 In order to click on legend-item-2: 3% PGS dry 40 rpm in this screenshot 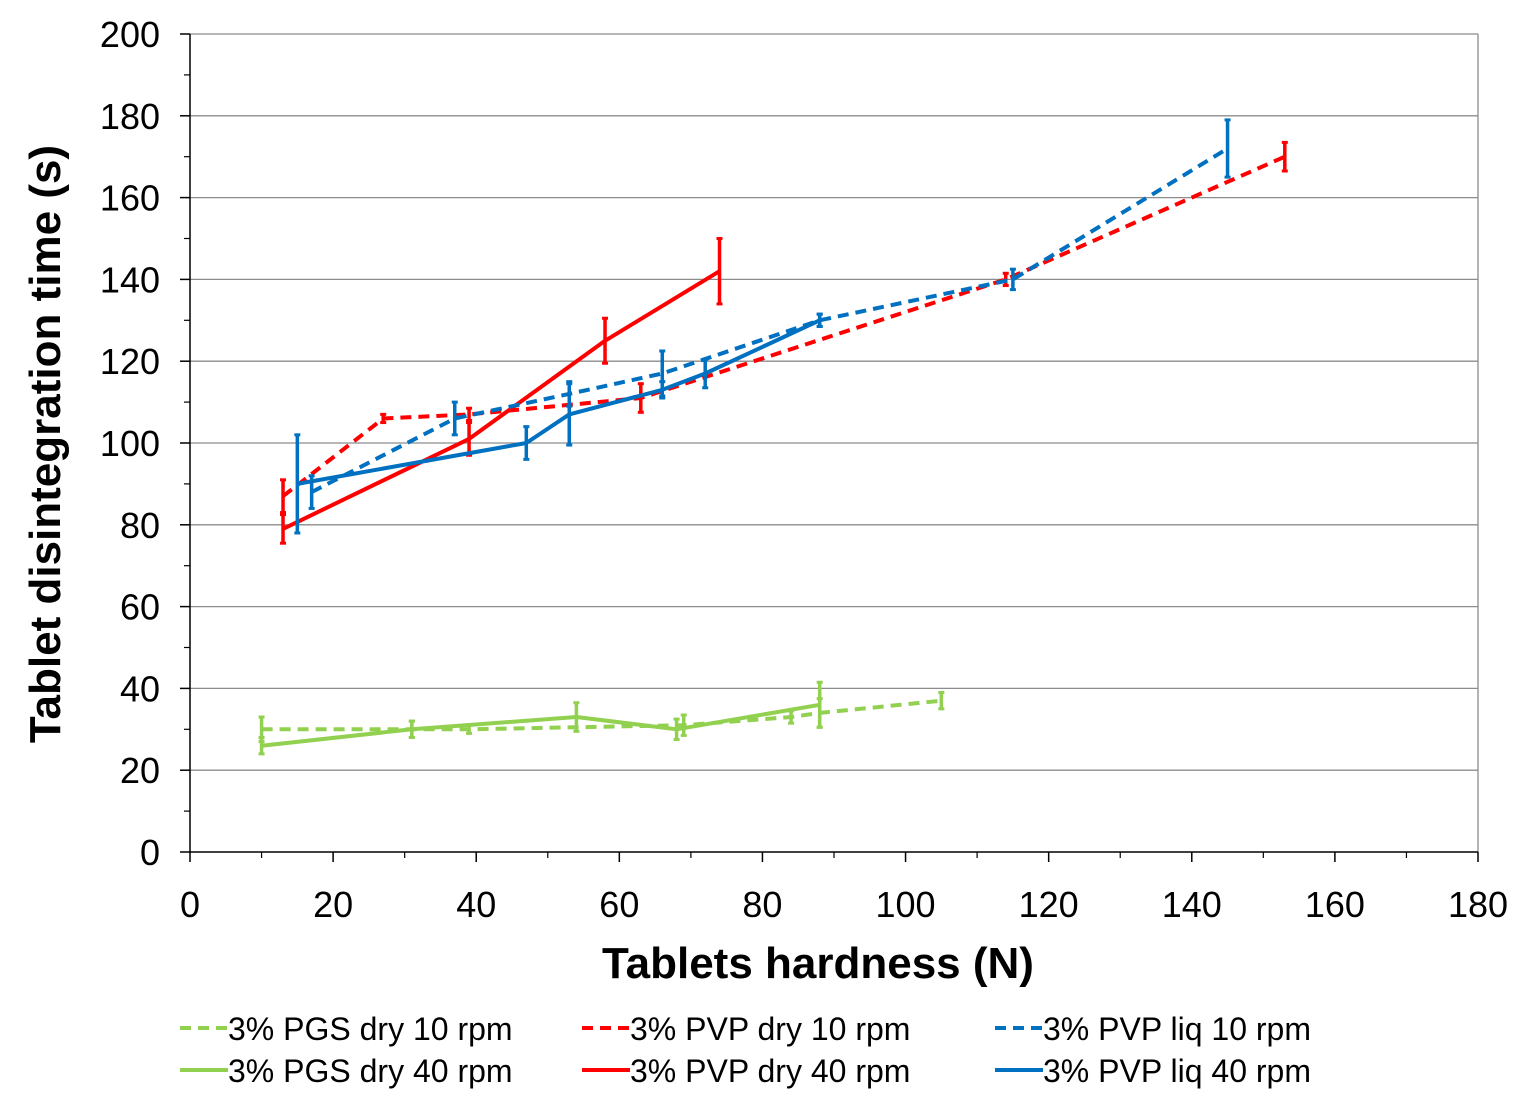, I will do `click(346, 1071)`.